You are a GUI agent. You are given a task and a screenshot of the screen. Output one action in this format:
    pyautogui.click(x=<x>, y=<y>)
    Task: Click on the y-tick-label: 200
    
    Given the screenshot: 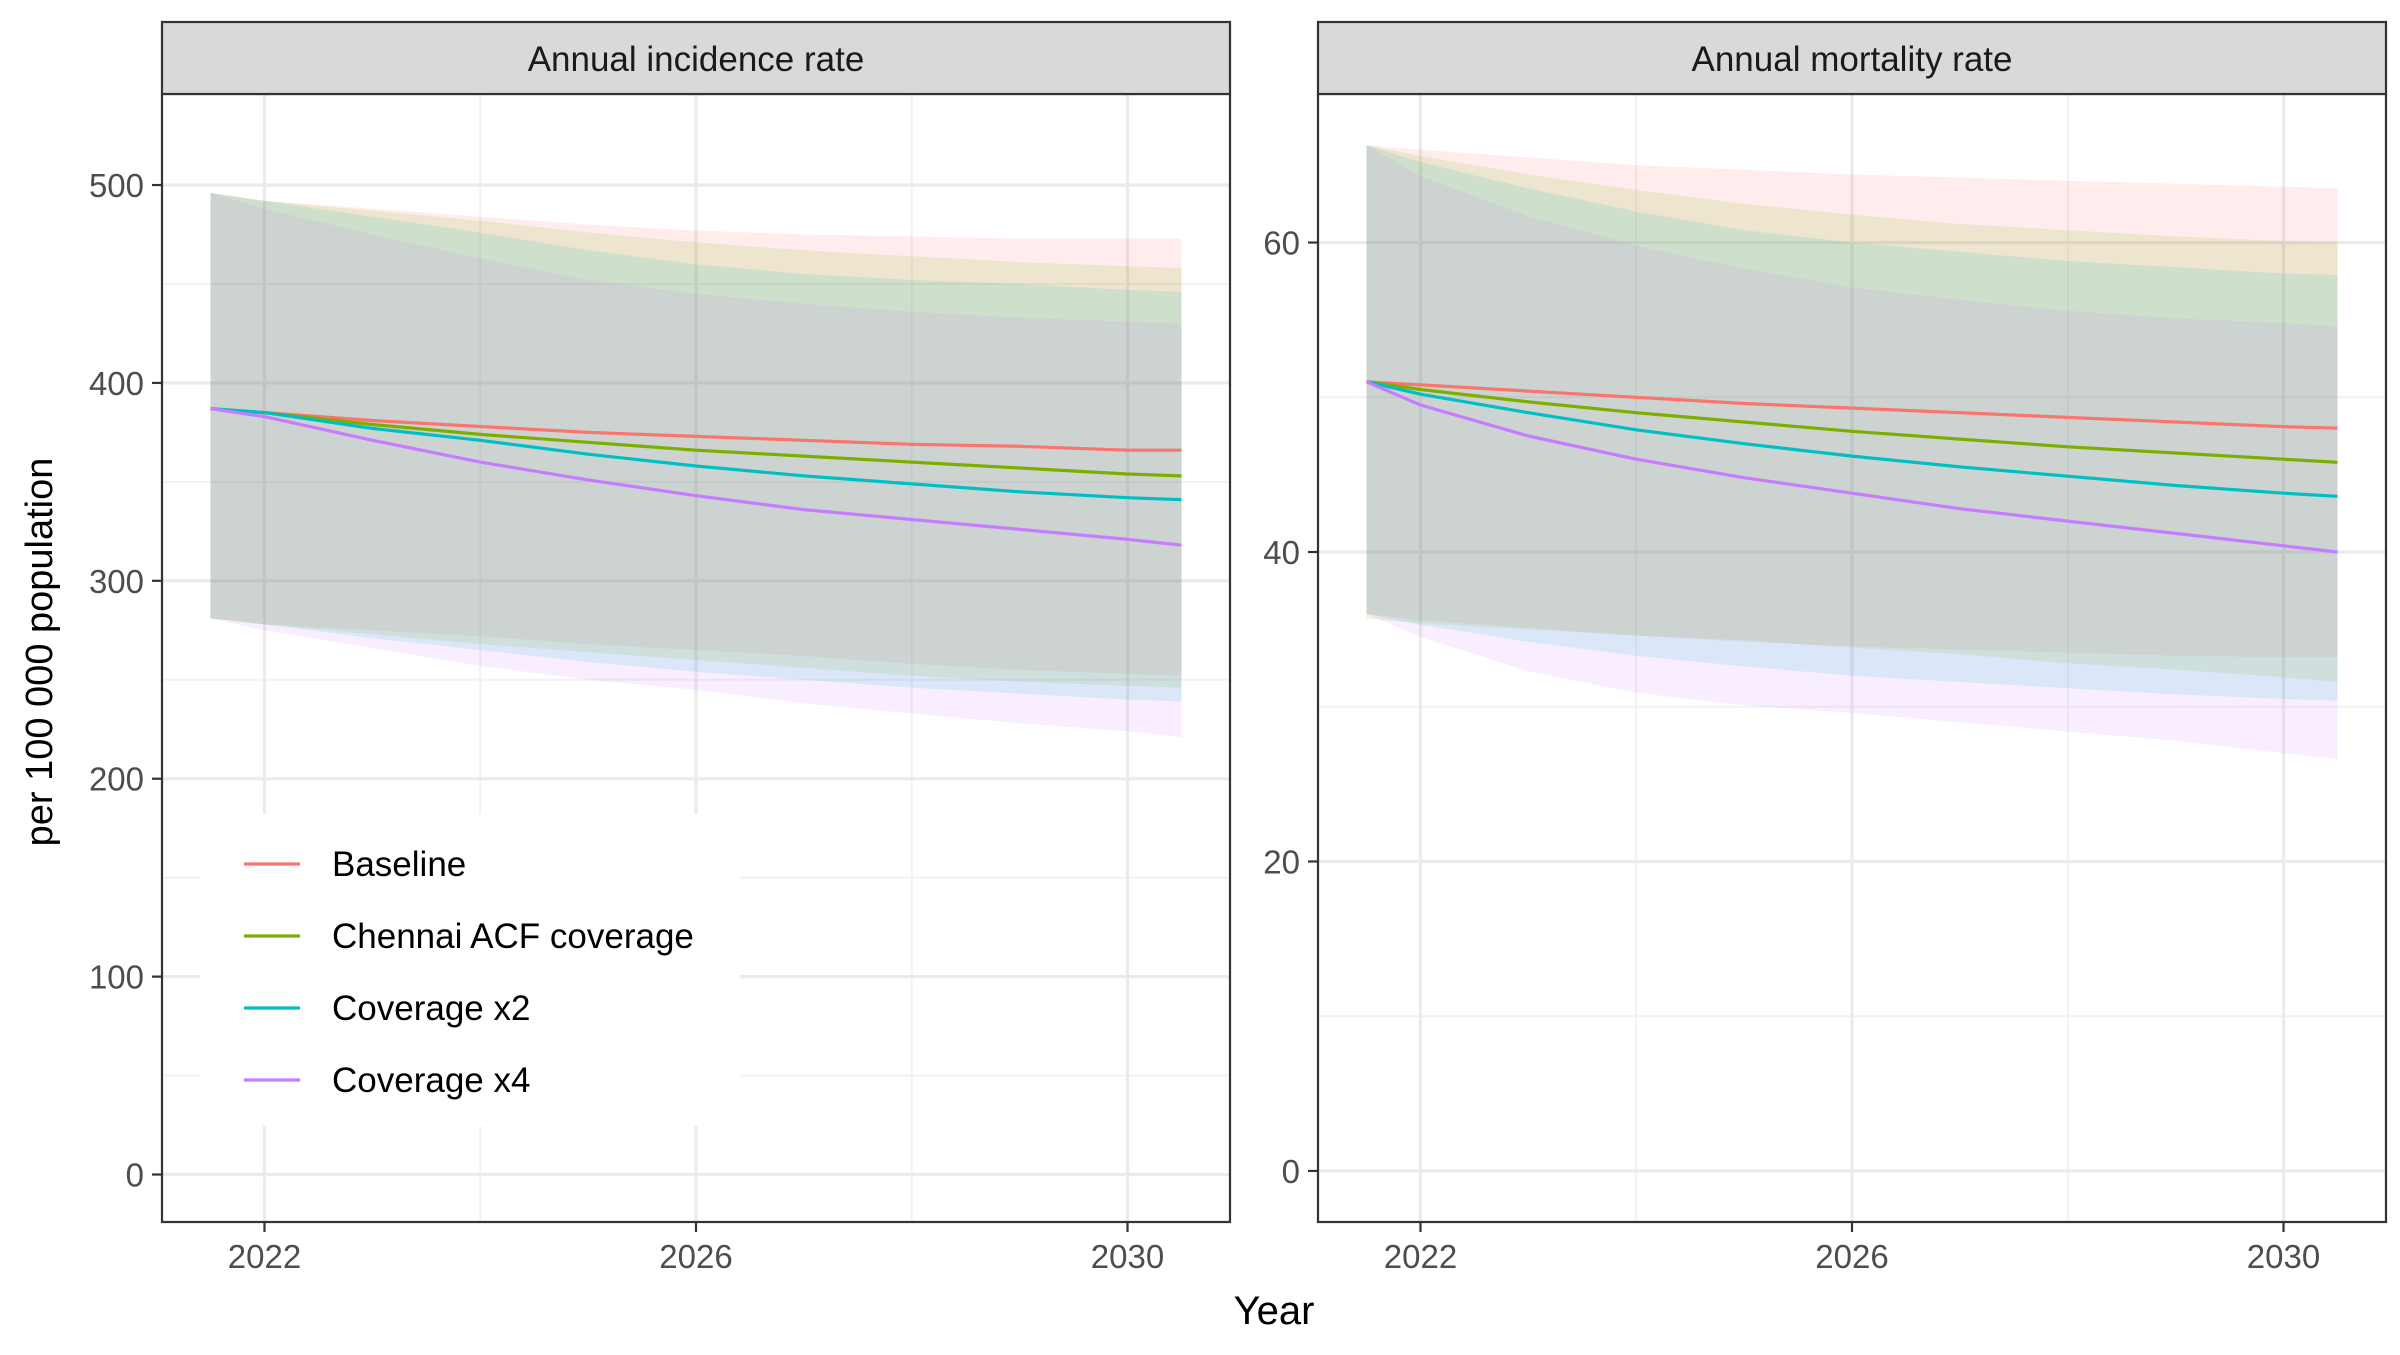 What is the action you would take?
    pyautogui.click(x=116, y=779)
    